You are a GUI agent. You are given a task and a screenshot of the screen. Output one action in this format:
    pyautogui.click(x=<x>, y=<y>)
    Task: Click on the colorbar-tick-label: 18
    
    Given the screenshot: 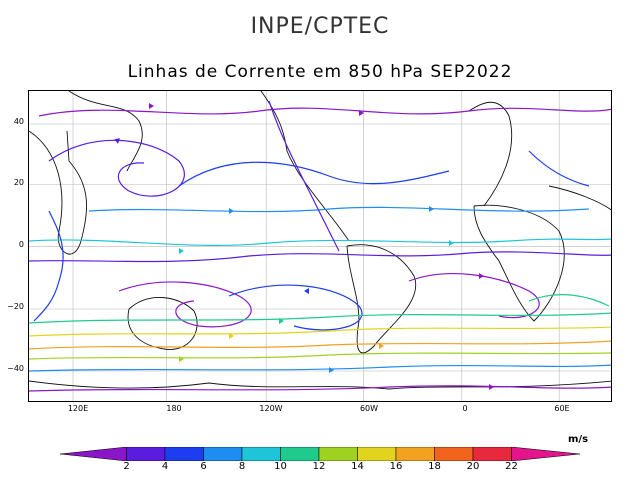 What is the action you would take?
    pyautogui.click(x=434, y=466)
    